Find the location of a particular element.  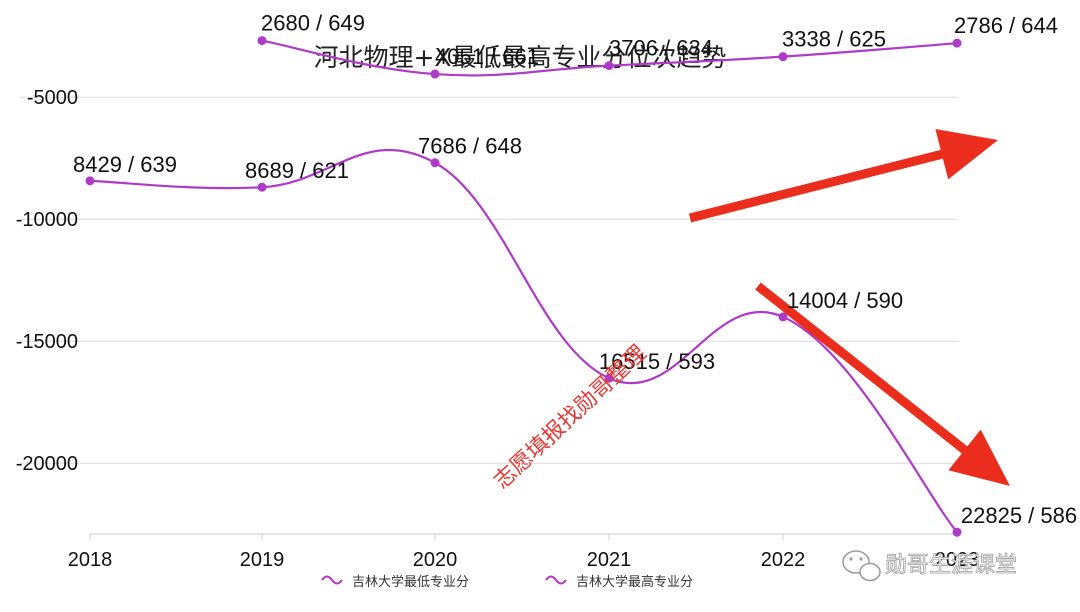

legend-label: 吉林大学最低专业分 is located at coordinates (410, 582).